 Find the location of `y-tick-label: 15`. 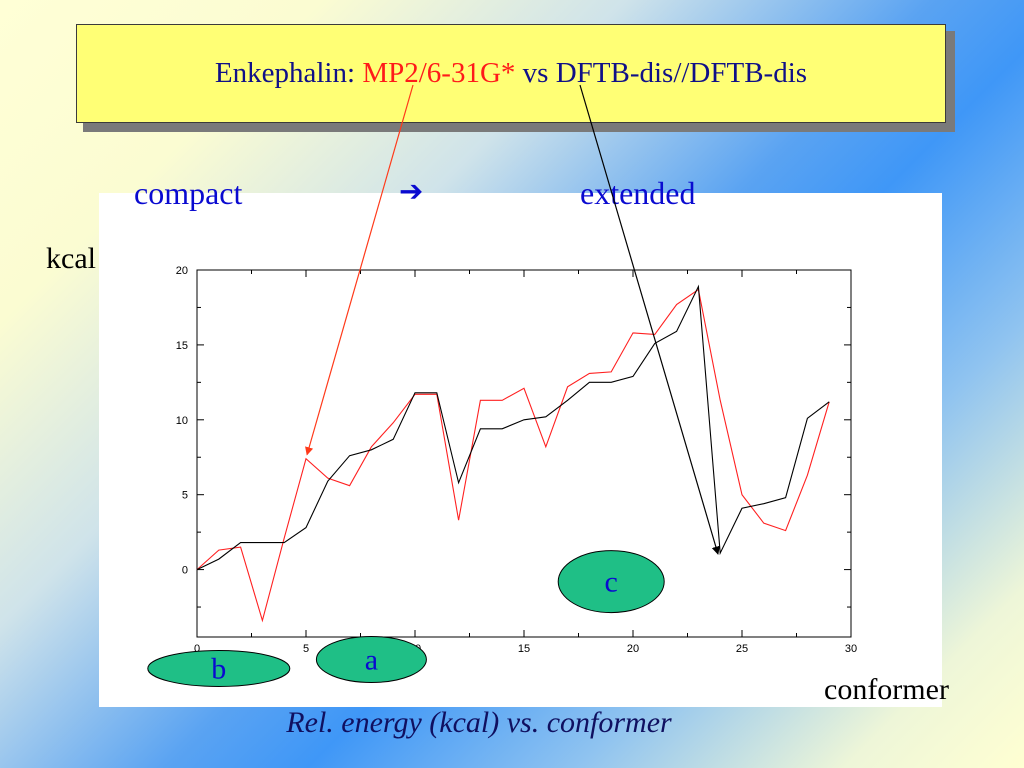

y-tick-label: 15 is located at coordinates (182, 346).